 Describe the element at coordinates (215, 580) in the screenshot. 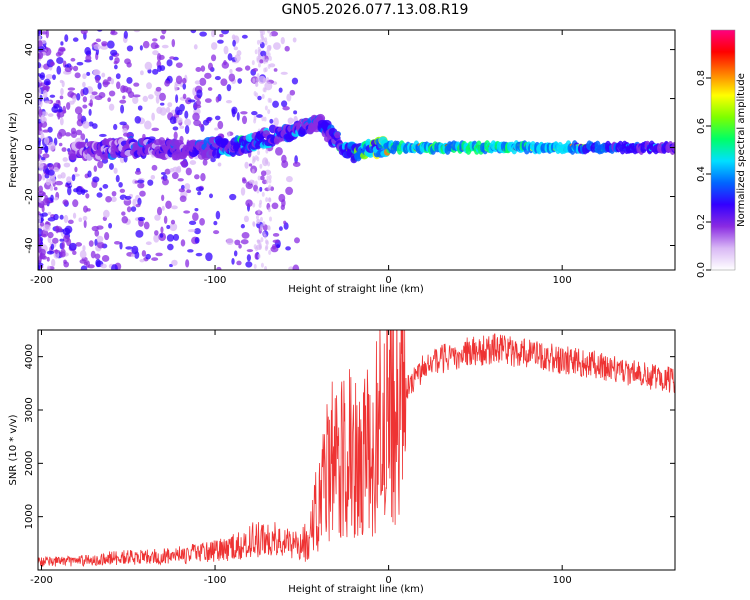

I see `snr-xtick-label: -100` at that location.